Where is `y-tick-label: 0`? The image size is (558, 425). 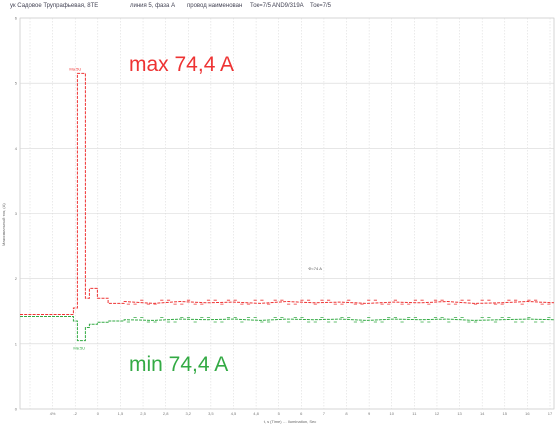
y-tick-label: 0 is located at coordinates (16, 409).